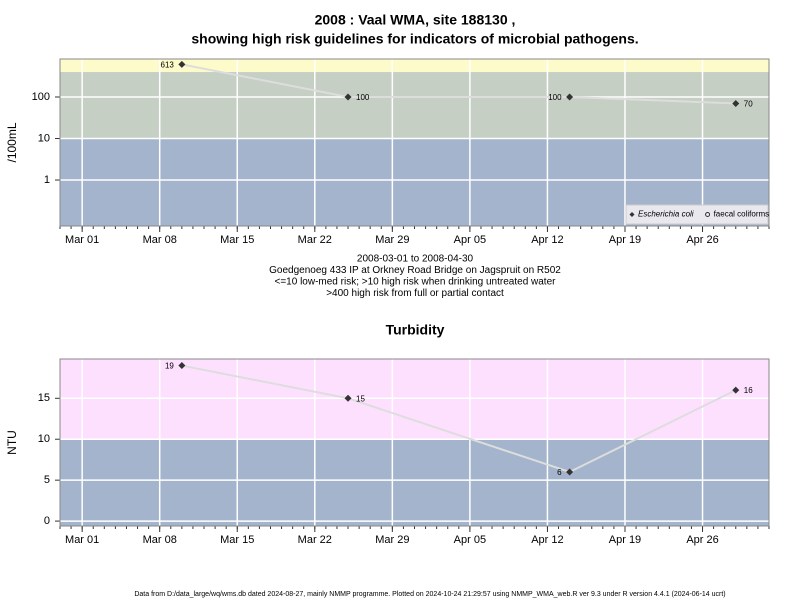 The height and width of the screenshot is (600, 800). Describe the element at coordinates (12, 142) in the screenshot. I see `y-axis-label: /100mL` at that location.